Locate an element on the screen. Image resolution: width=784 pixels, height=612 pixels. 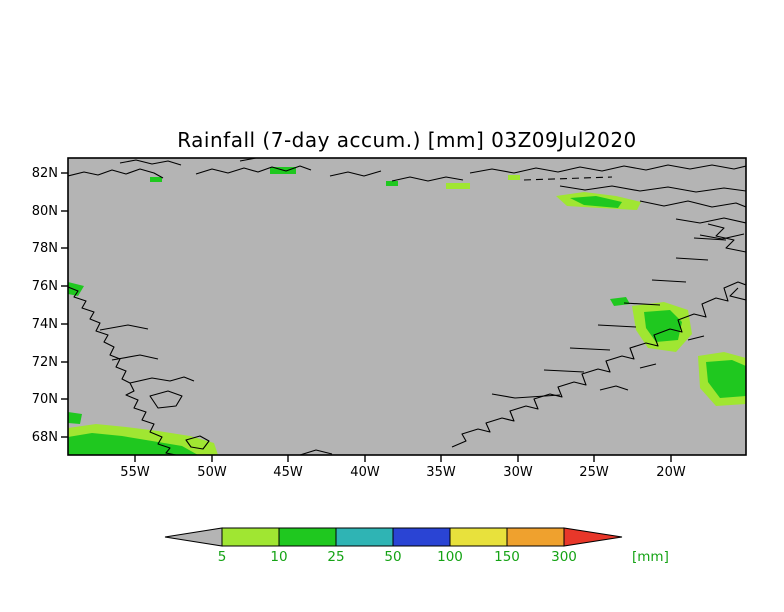
lon-tick-label: 35W is located at coordinates (441, 472).